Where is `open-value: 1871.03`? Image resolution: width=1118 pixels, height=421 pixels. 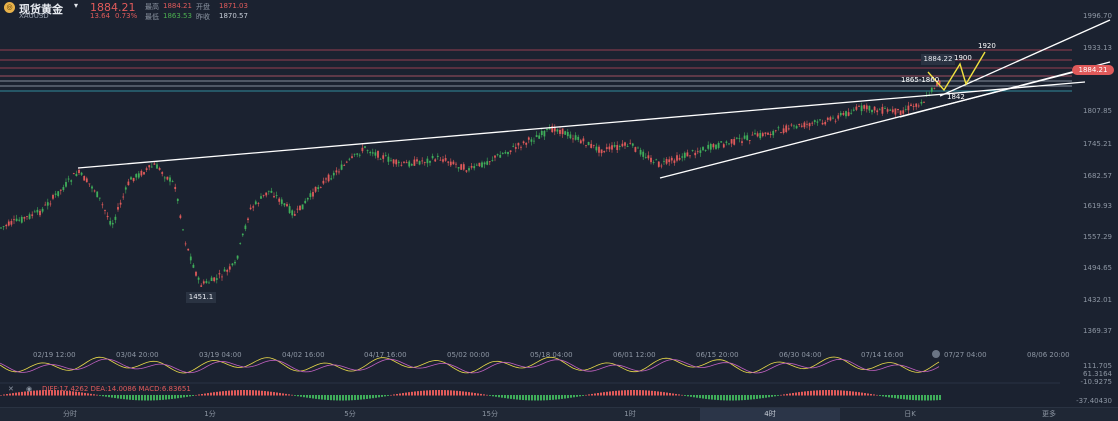 open-value: 1871.03 is located at coordinates (233, 6).